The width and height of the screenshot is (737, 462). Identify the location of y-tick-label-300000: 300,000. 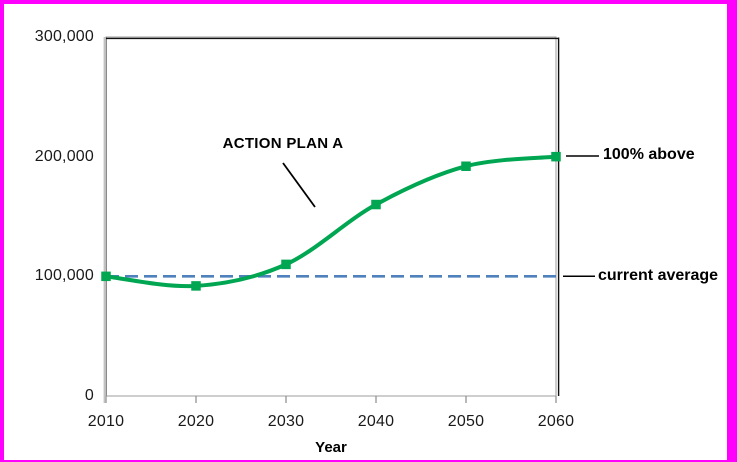
(64, 36).